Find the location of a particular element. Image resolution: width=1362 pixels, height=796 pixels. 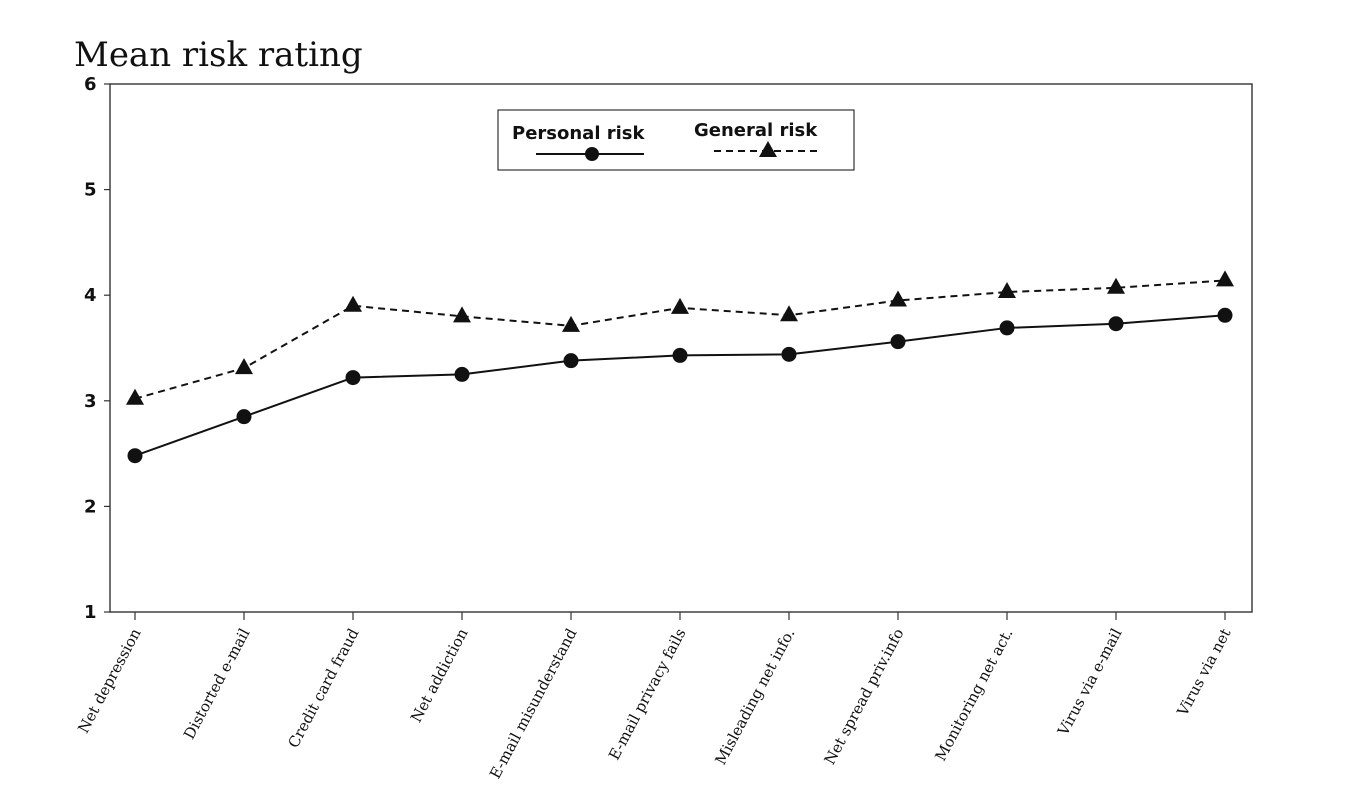

x-tick-label: Net depression is located at coordinates (109, 680).